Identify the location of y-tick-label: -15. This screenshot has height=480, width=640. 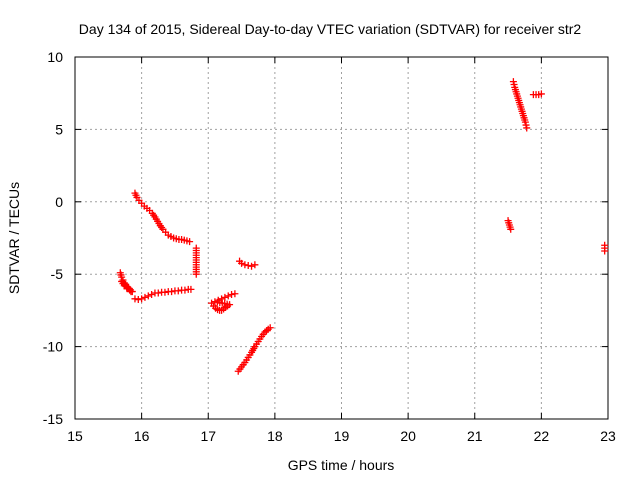
(53, 419).